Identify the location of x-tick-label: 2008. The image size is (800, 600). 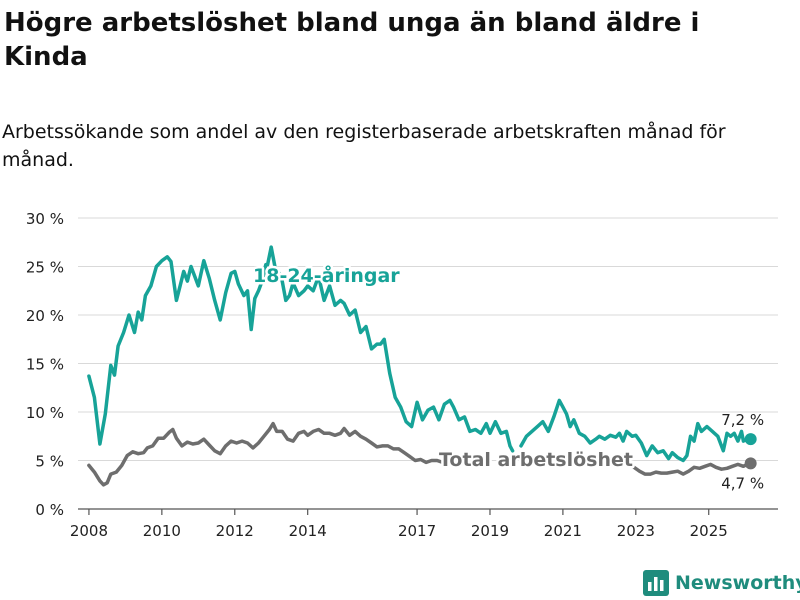
(89, 531).